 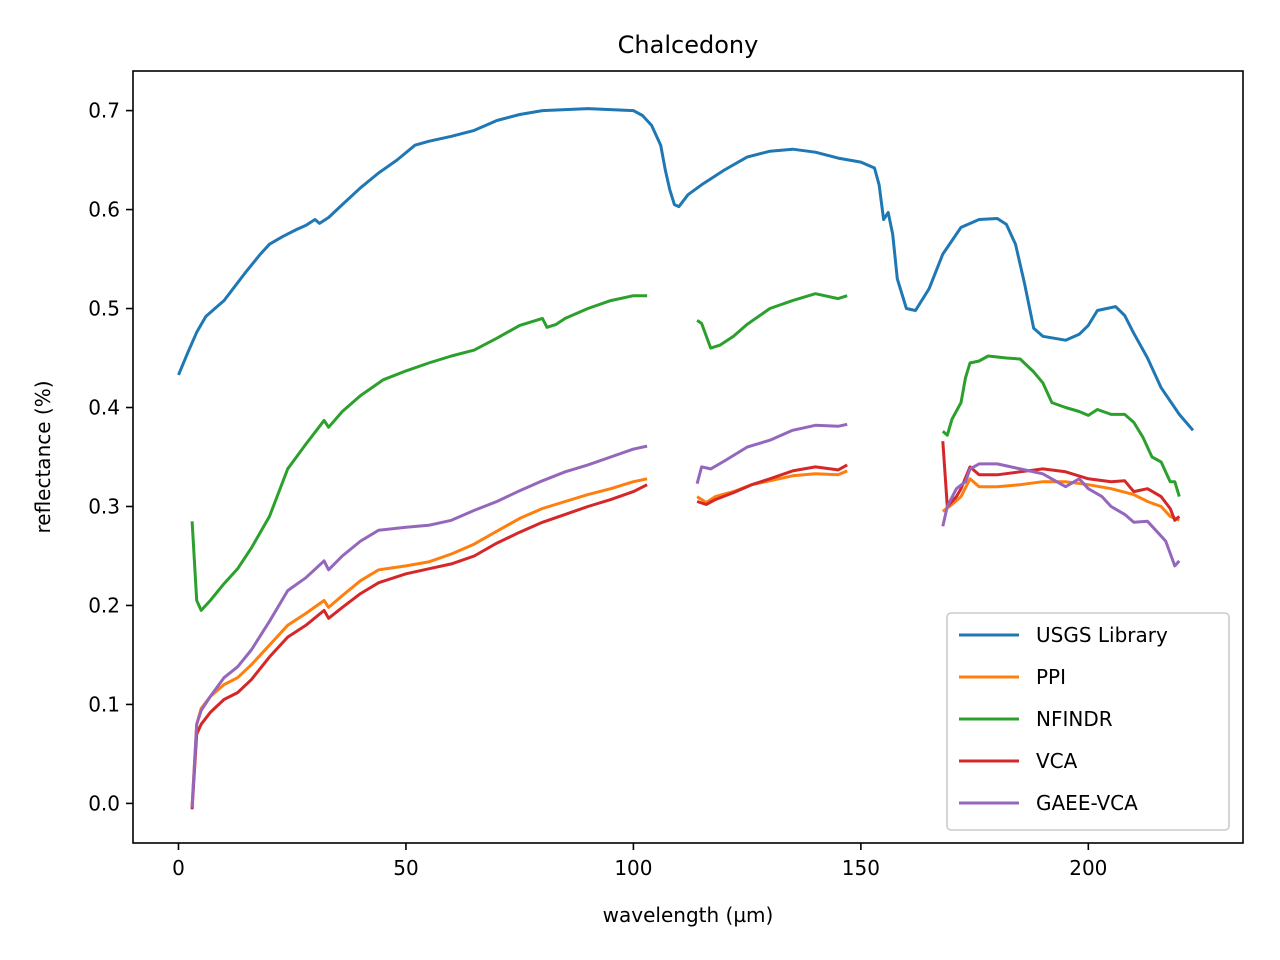 I want to click on x-tick-label: 150, so click(x=861, y=868).